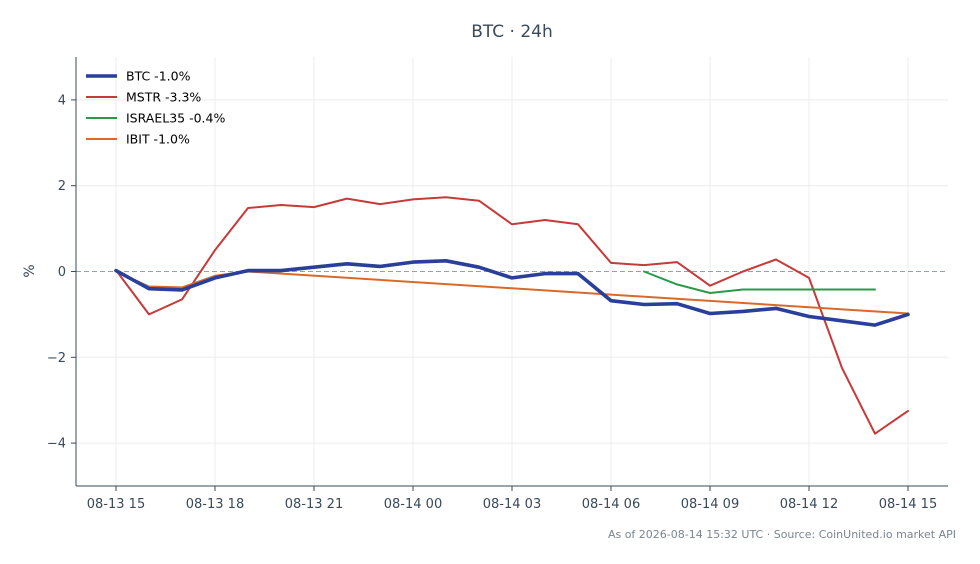  What do you see at coordinates (62, 100) in the screenshot?
I see `y-tick-label: 4` at bounding box center [62, 100].